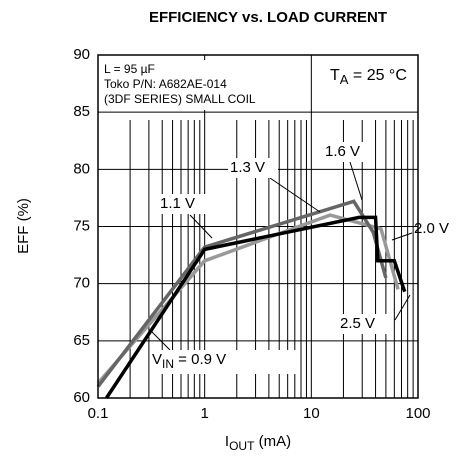 The height and width of the screenshot is (461, 462). What do you see at coordinates (81, 111) in the screenshot?
I see `y-tick-label: 85` at bounding box center [81, 111].